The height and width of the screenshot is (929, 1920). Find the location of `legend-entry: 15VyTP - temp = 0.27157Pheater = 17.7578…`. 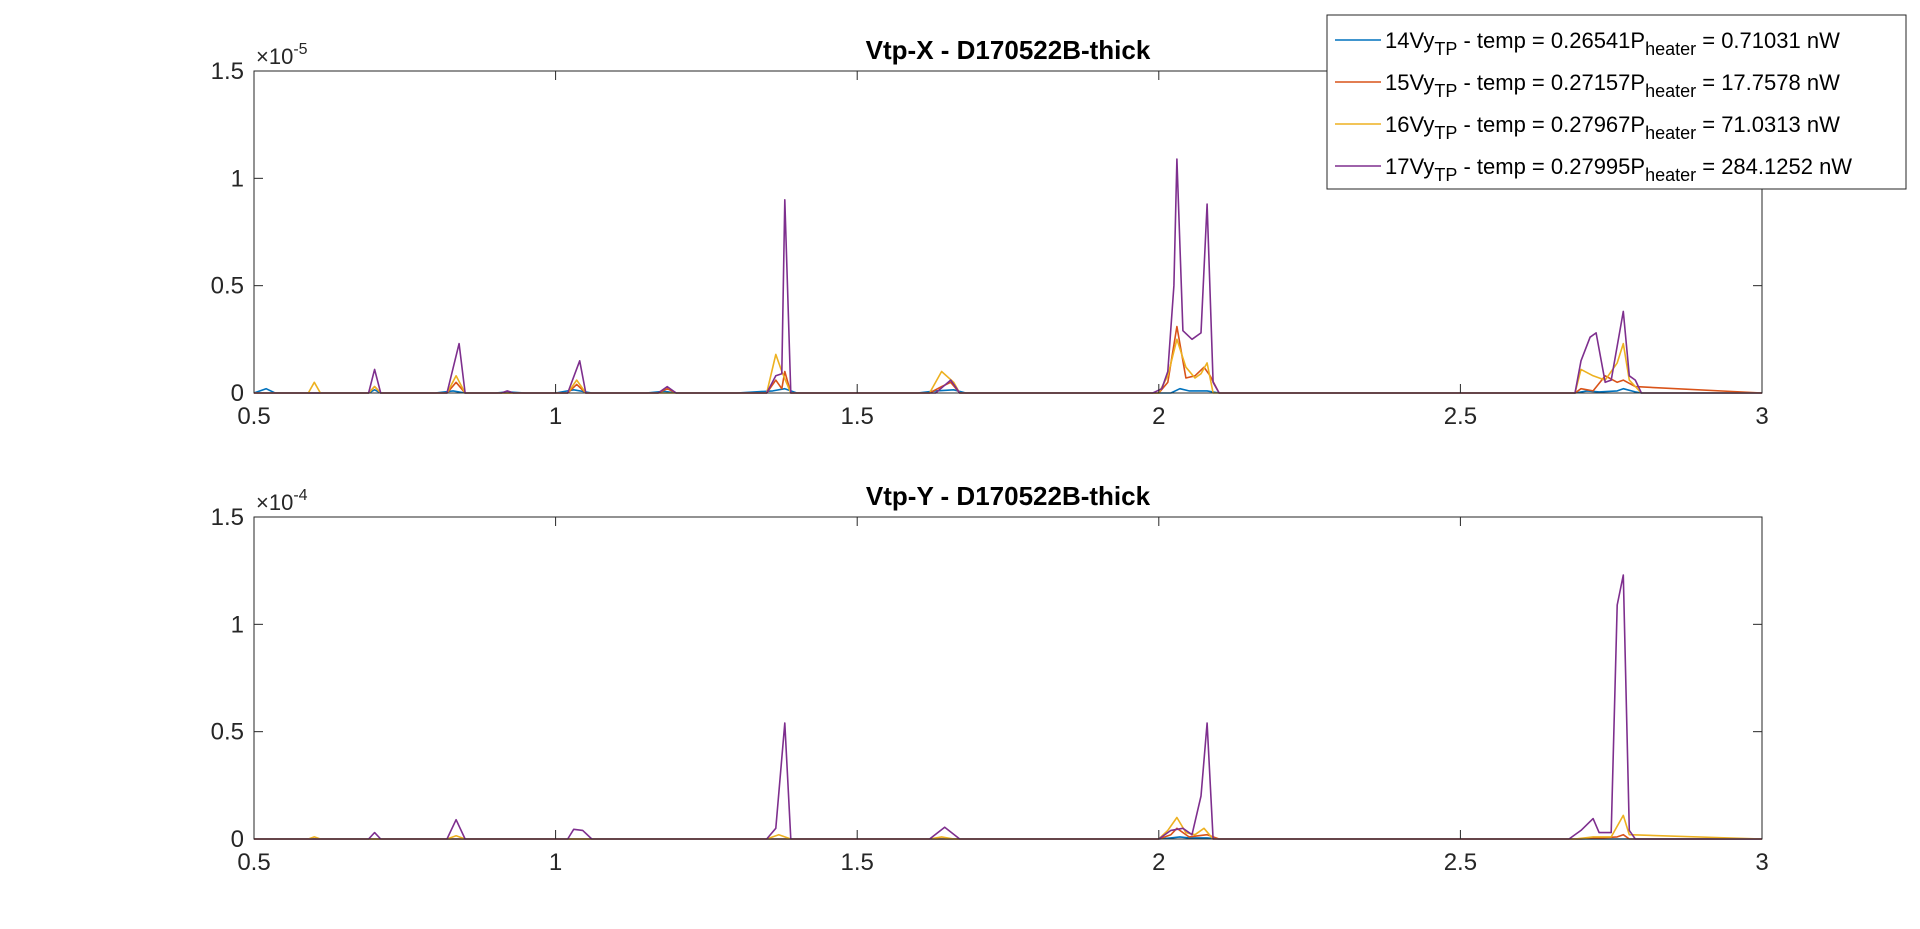

legend-entry: 15VyTP - temp = 0.27157Pheater = 17.7578… is located at coordinates (1612, 85).